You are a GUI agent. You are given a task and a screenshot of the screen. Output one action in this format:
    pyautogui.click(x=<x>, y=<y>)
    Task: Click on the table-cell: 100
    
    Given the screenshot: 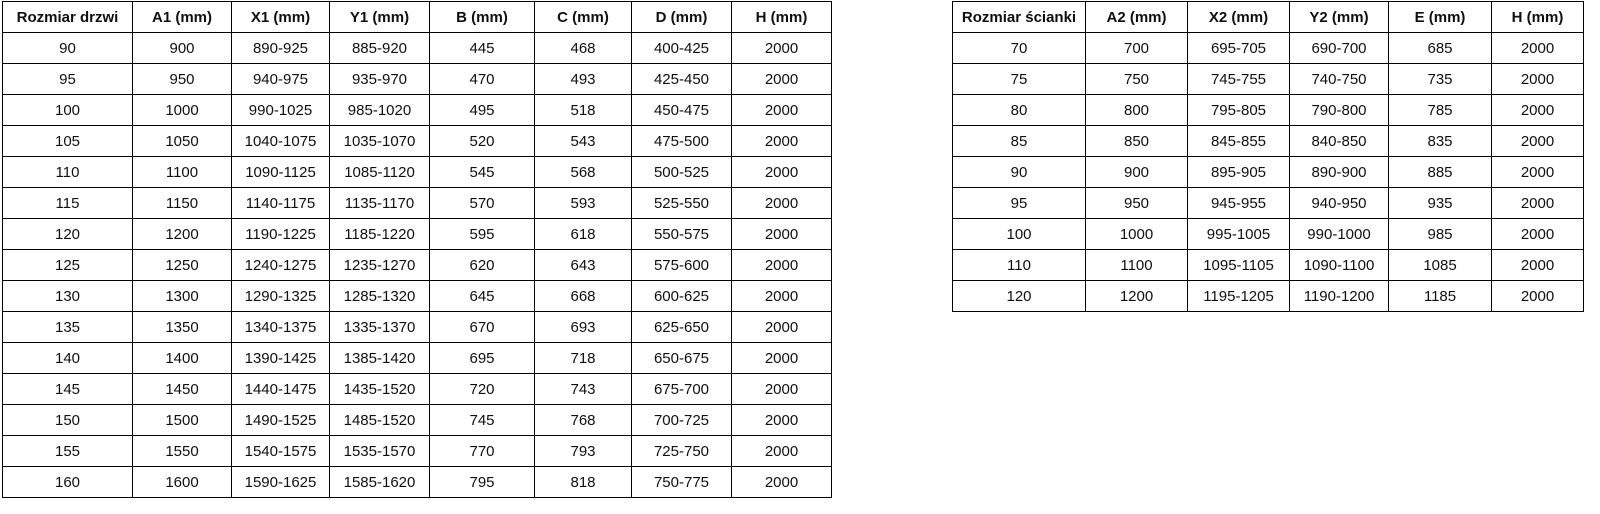 What is the action you would take?
    pyautogui.click(x=67, y=110)
    